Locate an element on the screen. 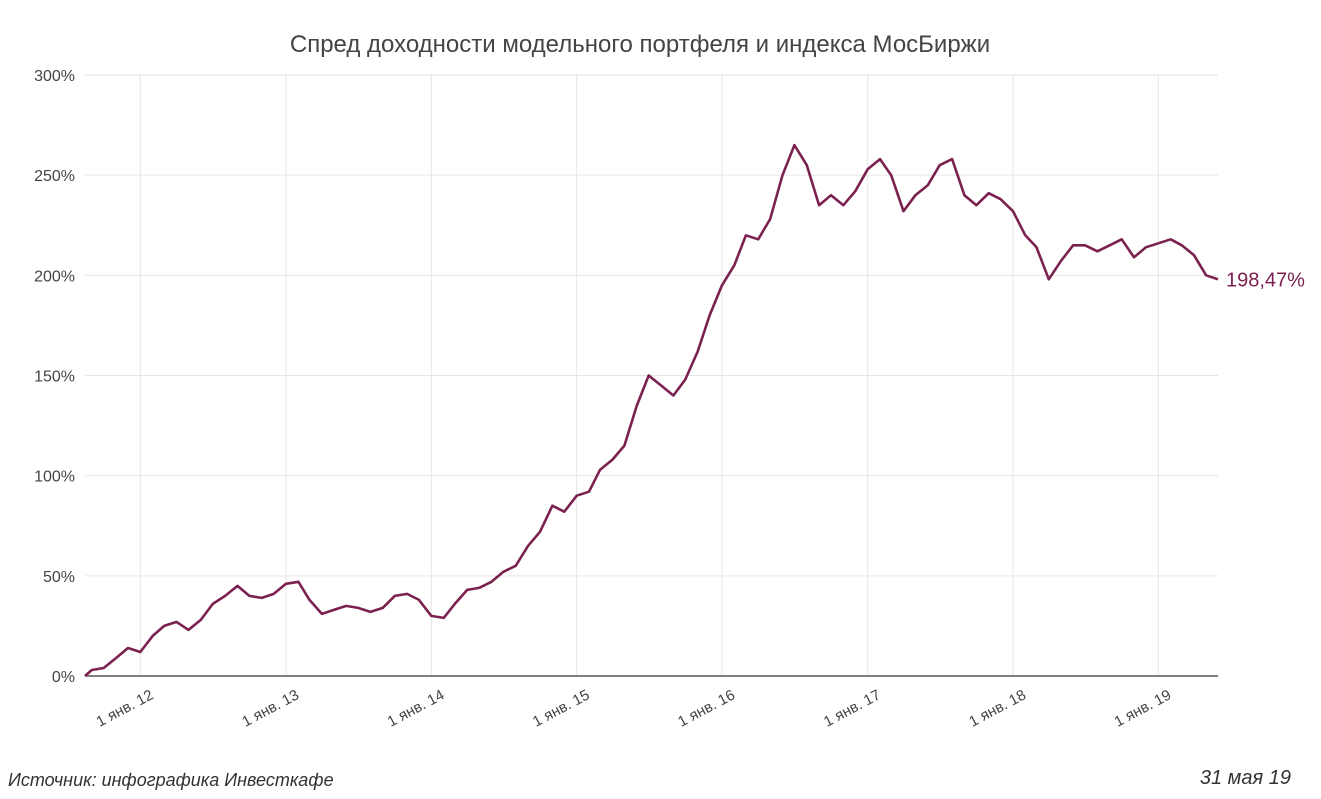  y-tick-label: 200% is located at coordinates (54, 276).